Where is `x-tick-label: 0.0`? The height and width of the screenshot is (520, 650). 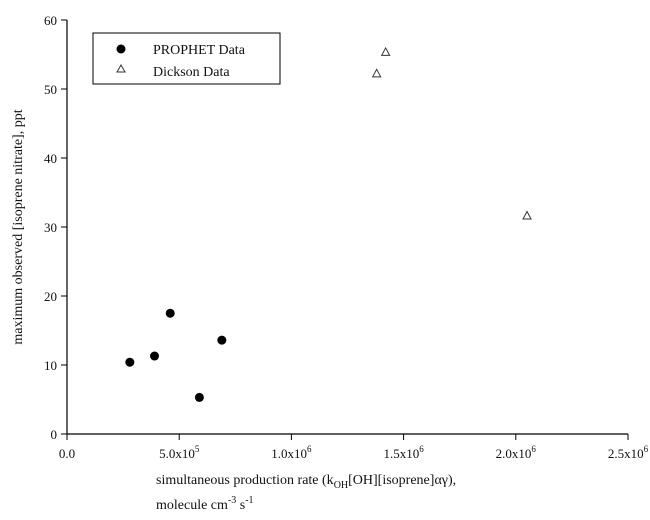 x-tick-label: 0.0 is located at coordinates (67, 453).